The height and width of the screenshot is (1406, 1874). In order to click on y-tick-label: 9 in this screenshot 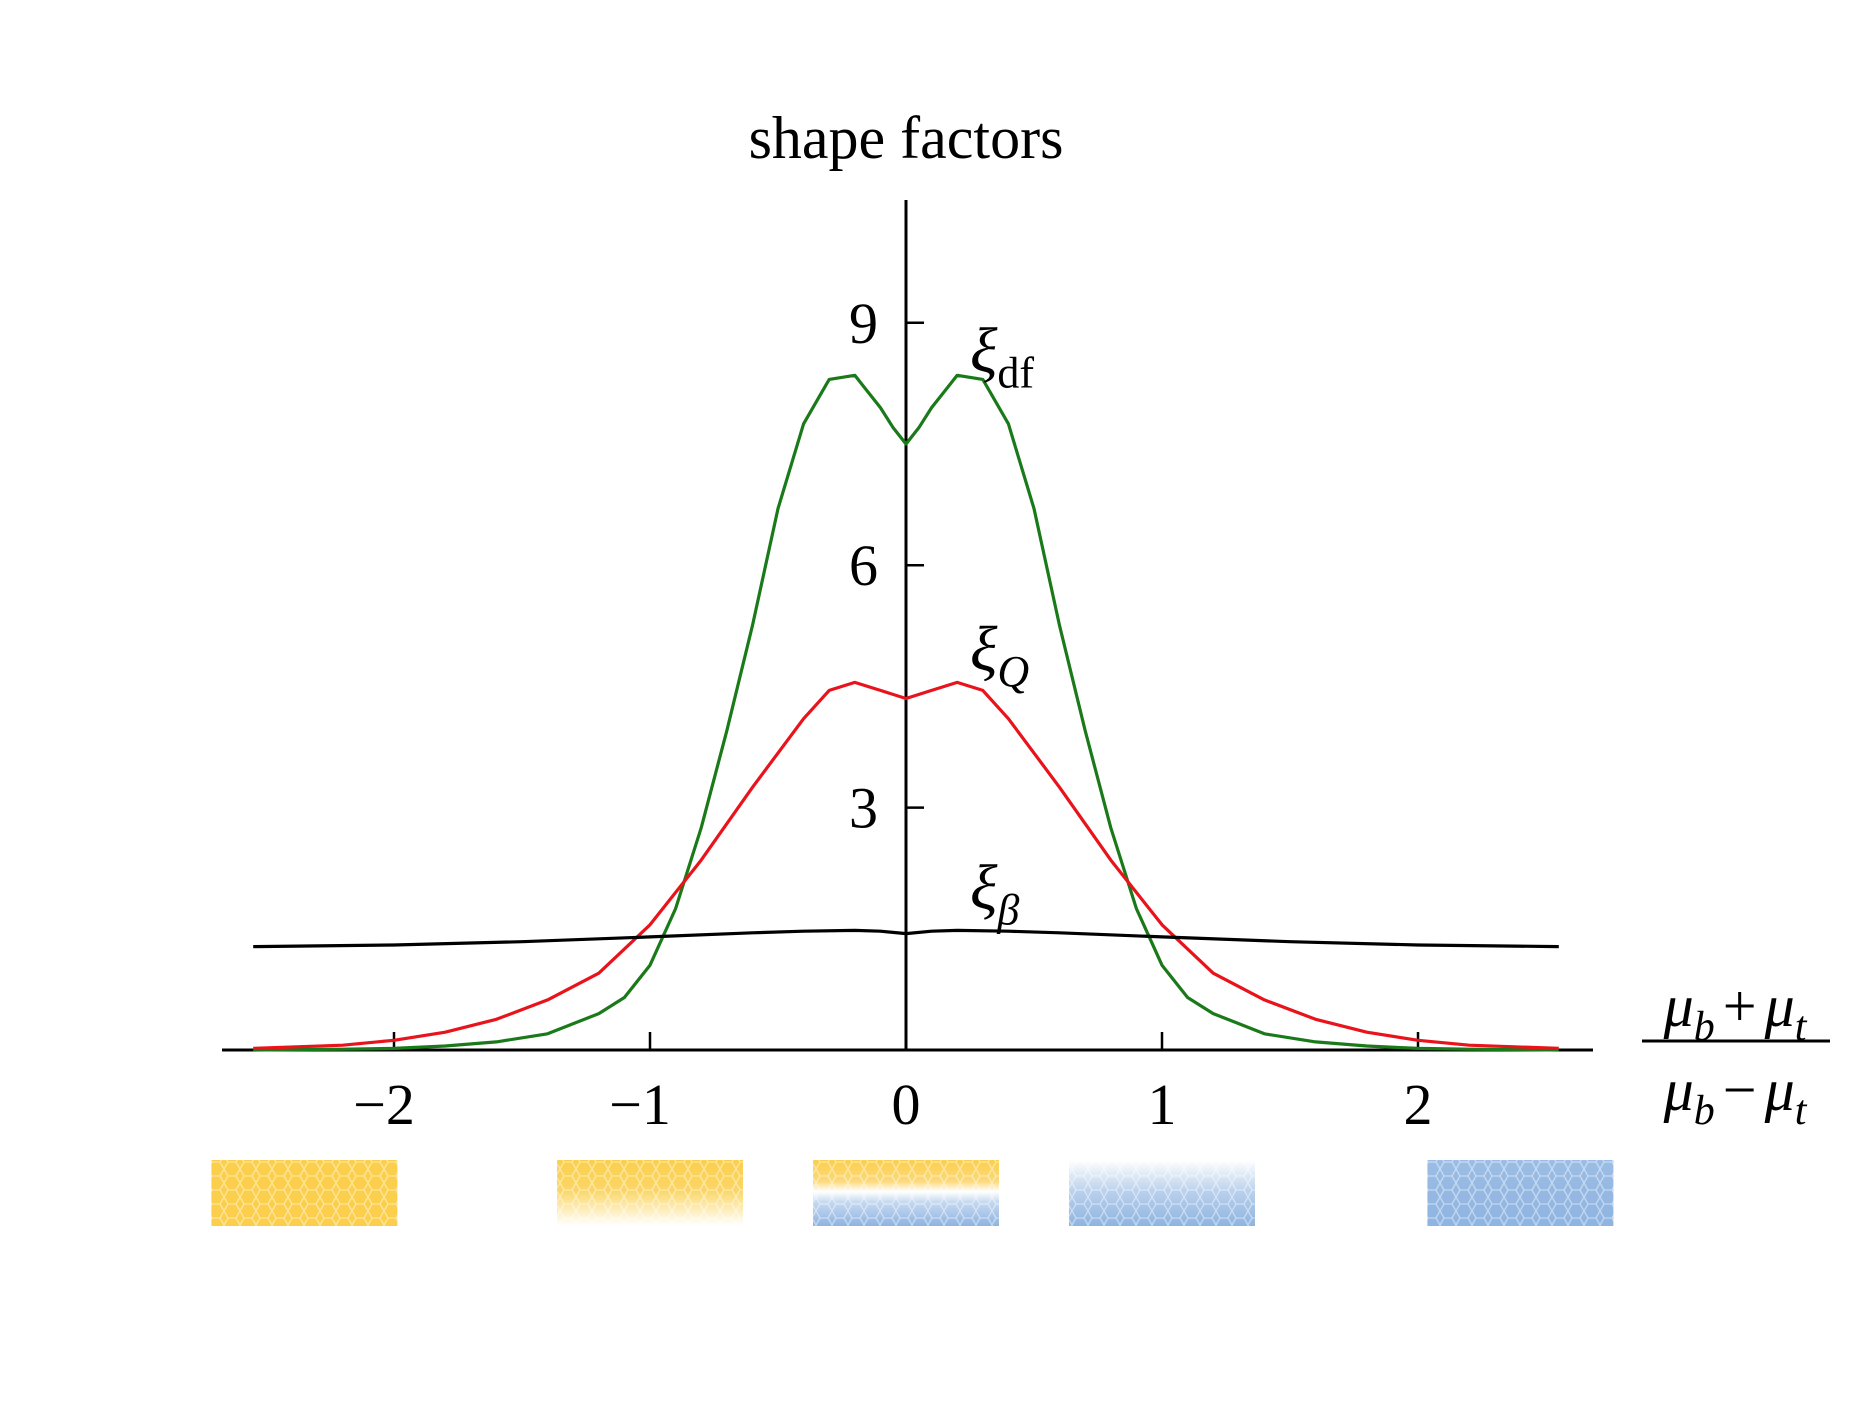, I will do `click(863, 323)`.